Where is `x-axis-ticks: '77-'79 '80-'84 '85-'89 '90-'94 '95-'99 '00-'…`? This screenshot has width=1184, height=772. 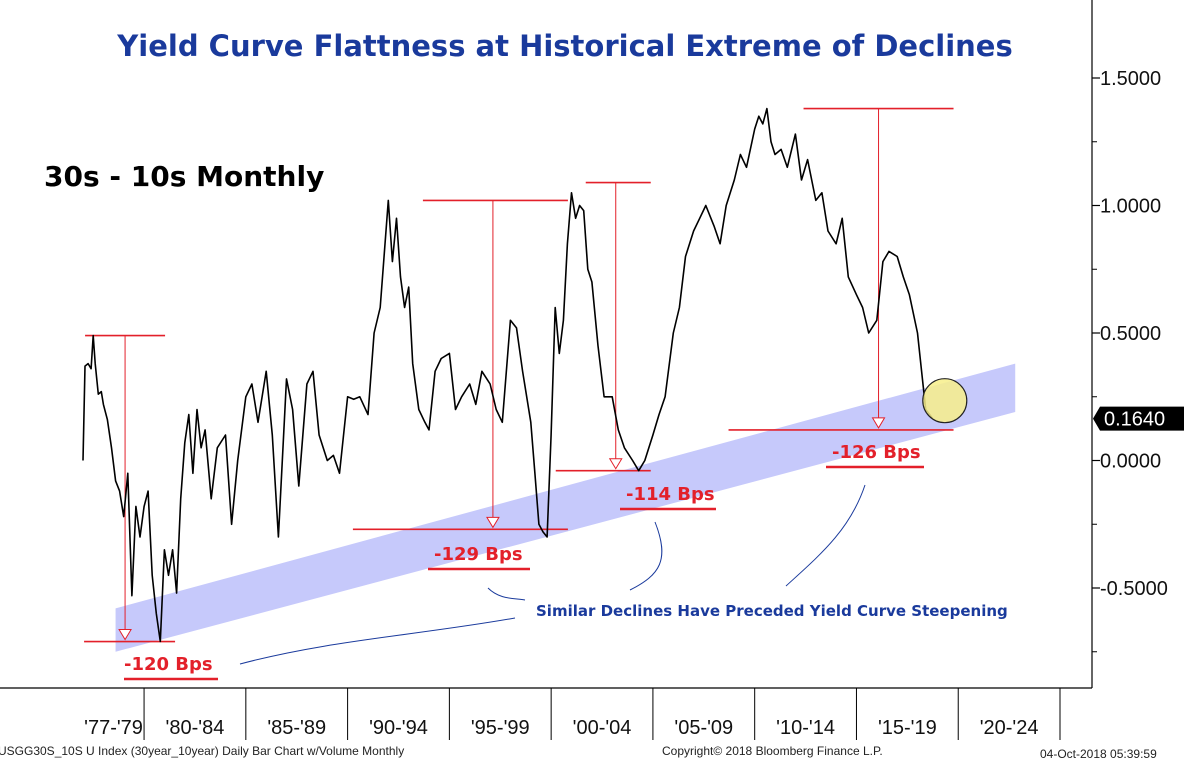
x-axis-ticks: '77-'79 '80-'84 '85-'89 '90-'94 '95-'99 '00-'… is located at coordinates (561, 728).